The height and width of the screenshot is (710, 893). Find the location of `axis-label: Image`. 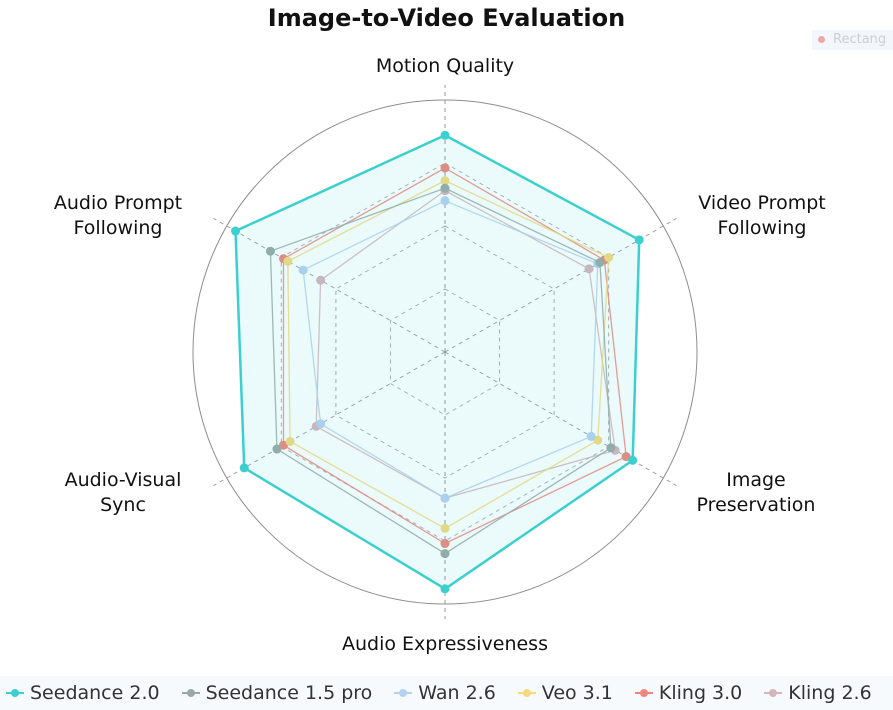

axis-label: Image is located at coordinates (756, 480).